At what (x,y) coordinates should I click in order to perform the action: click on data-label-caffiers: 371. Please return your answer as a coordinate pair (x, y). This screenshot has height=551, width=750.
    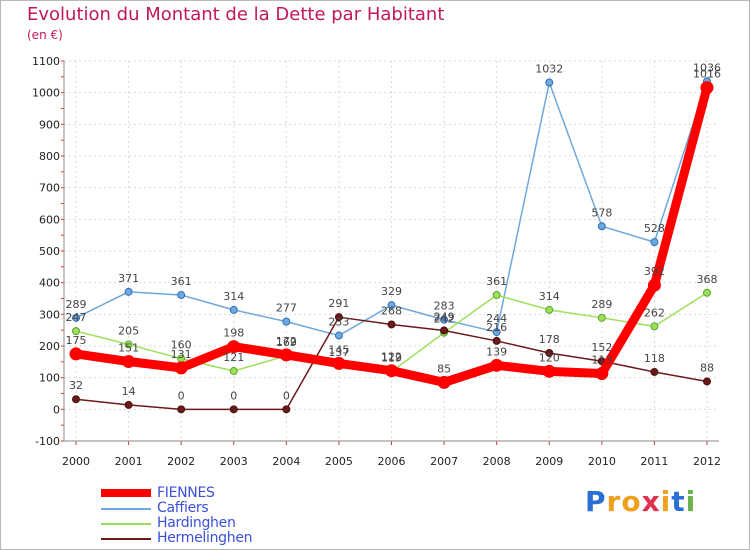
    Looking at the image, I should click on (128, 278).